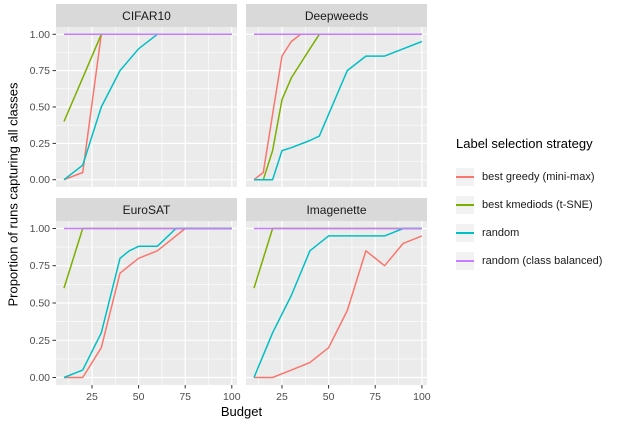  I want to click on line-swatch-random-icon, so click(465, 233).